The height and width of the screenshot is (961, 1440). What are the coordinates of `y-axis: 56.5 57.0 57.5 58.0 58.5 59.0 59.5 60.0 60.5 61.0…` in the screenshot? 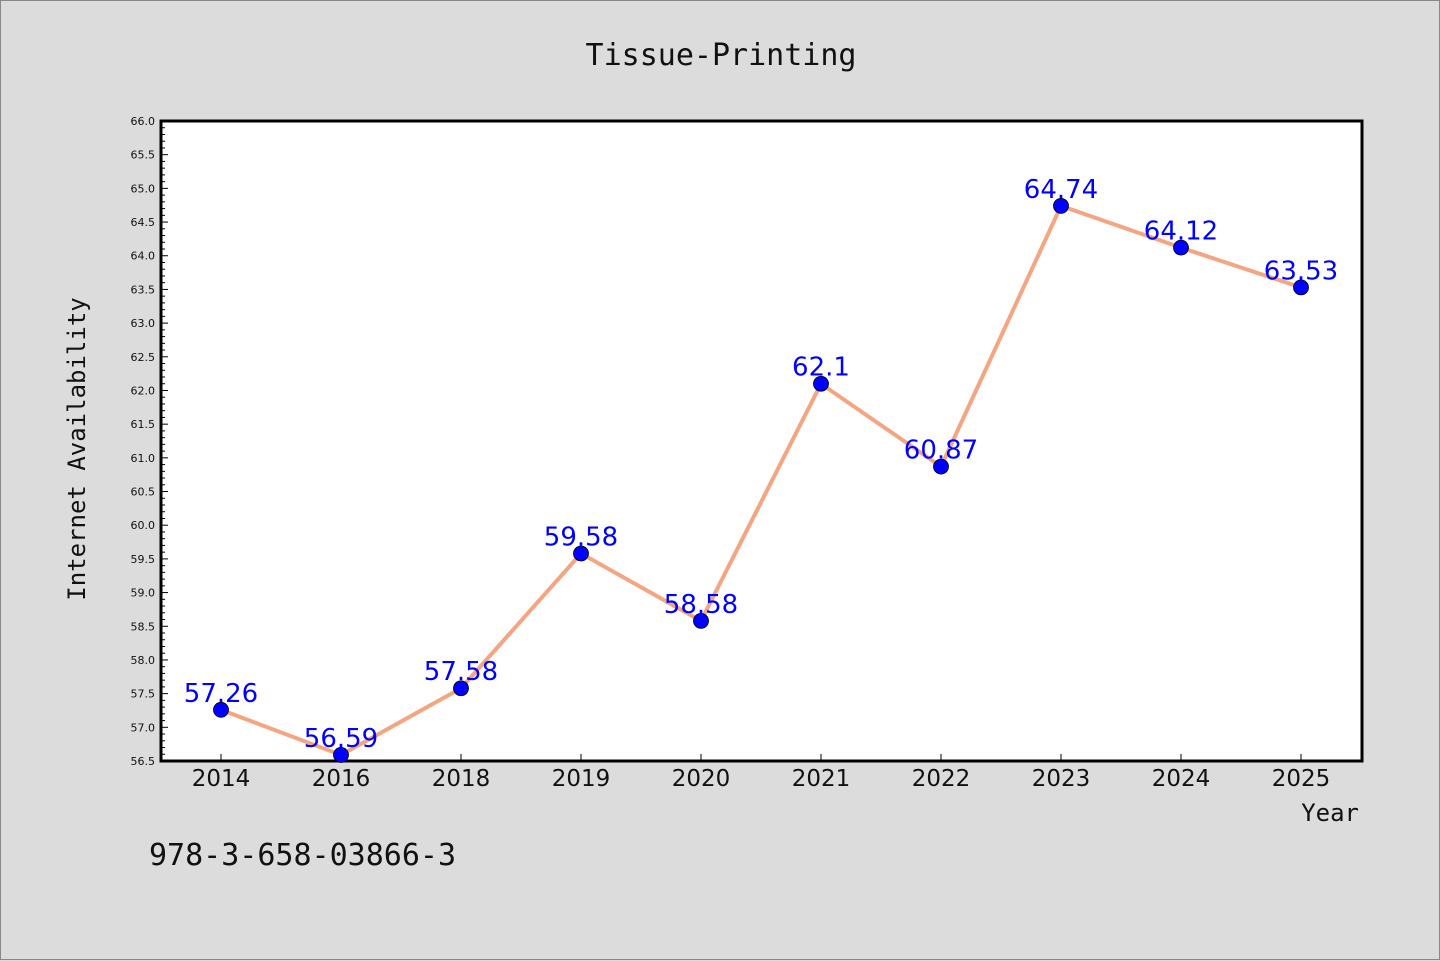 It's located at (149, 441).